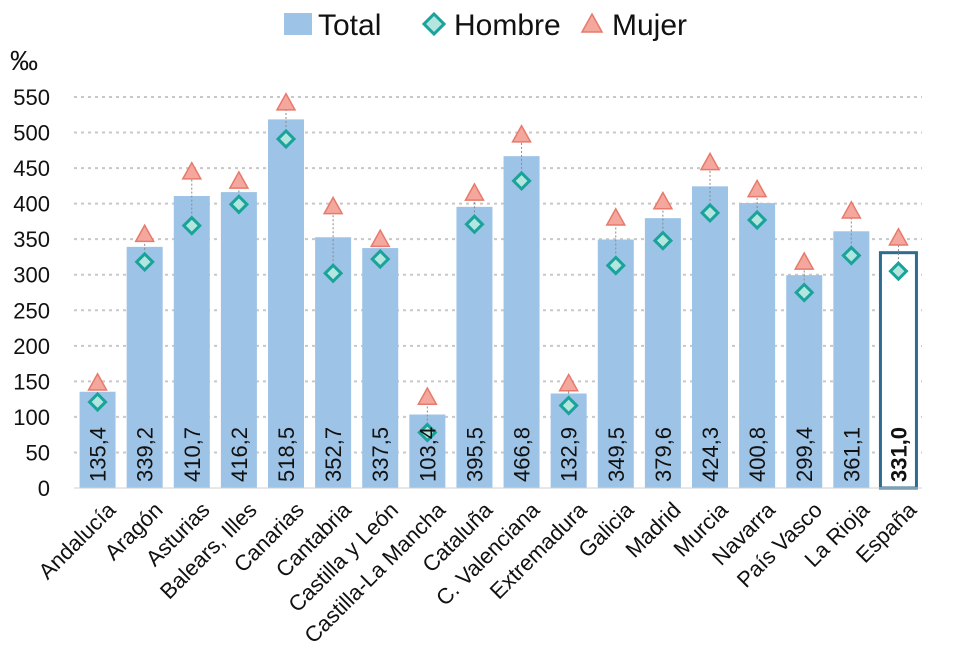  What do you see at coordinates (507, 25) in the screenshot?
I see `legend-label: Hombre` at bounding box center [507, 25].